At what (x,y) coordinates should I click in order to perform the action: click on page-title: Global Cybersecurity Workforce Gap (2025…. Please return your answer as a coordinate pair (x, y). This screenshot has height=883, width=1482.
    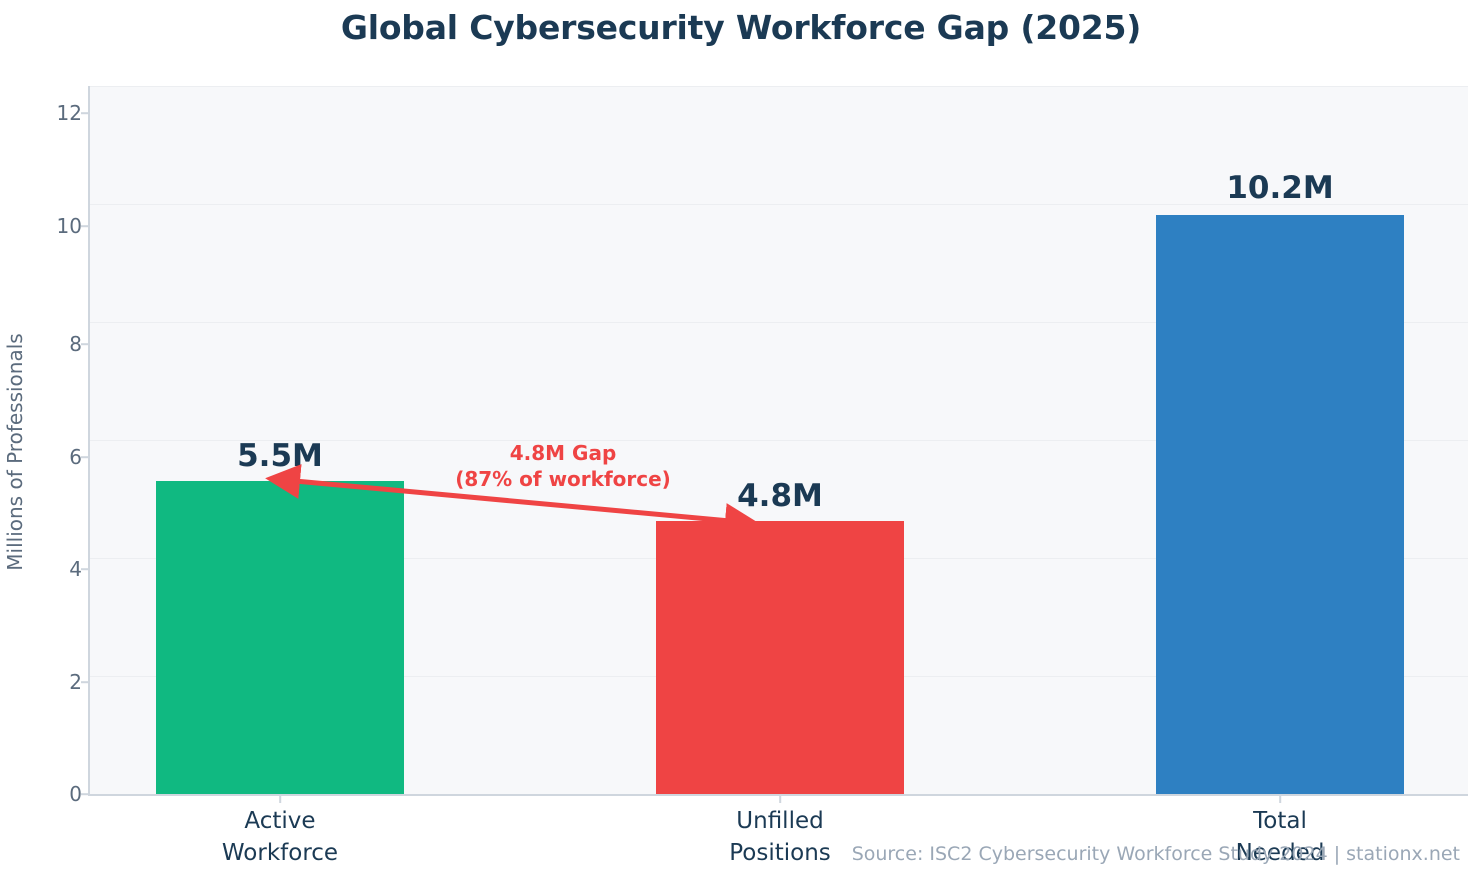
    Looking at the image, I should click on (741, 27).